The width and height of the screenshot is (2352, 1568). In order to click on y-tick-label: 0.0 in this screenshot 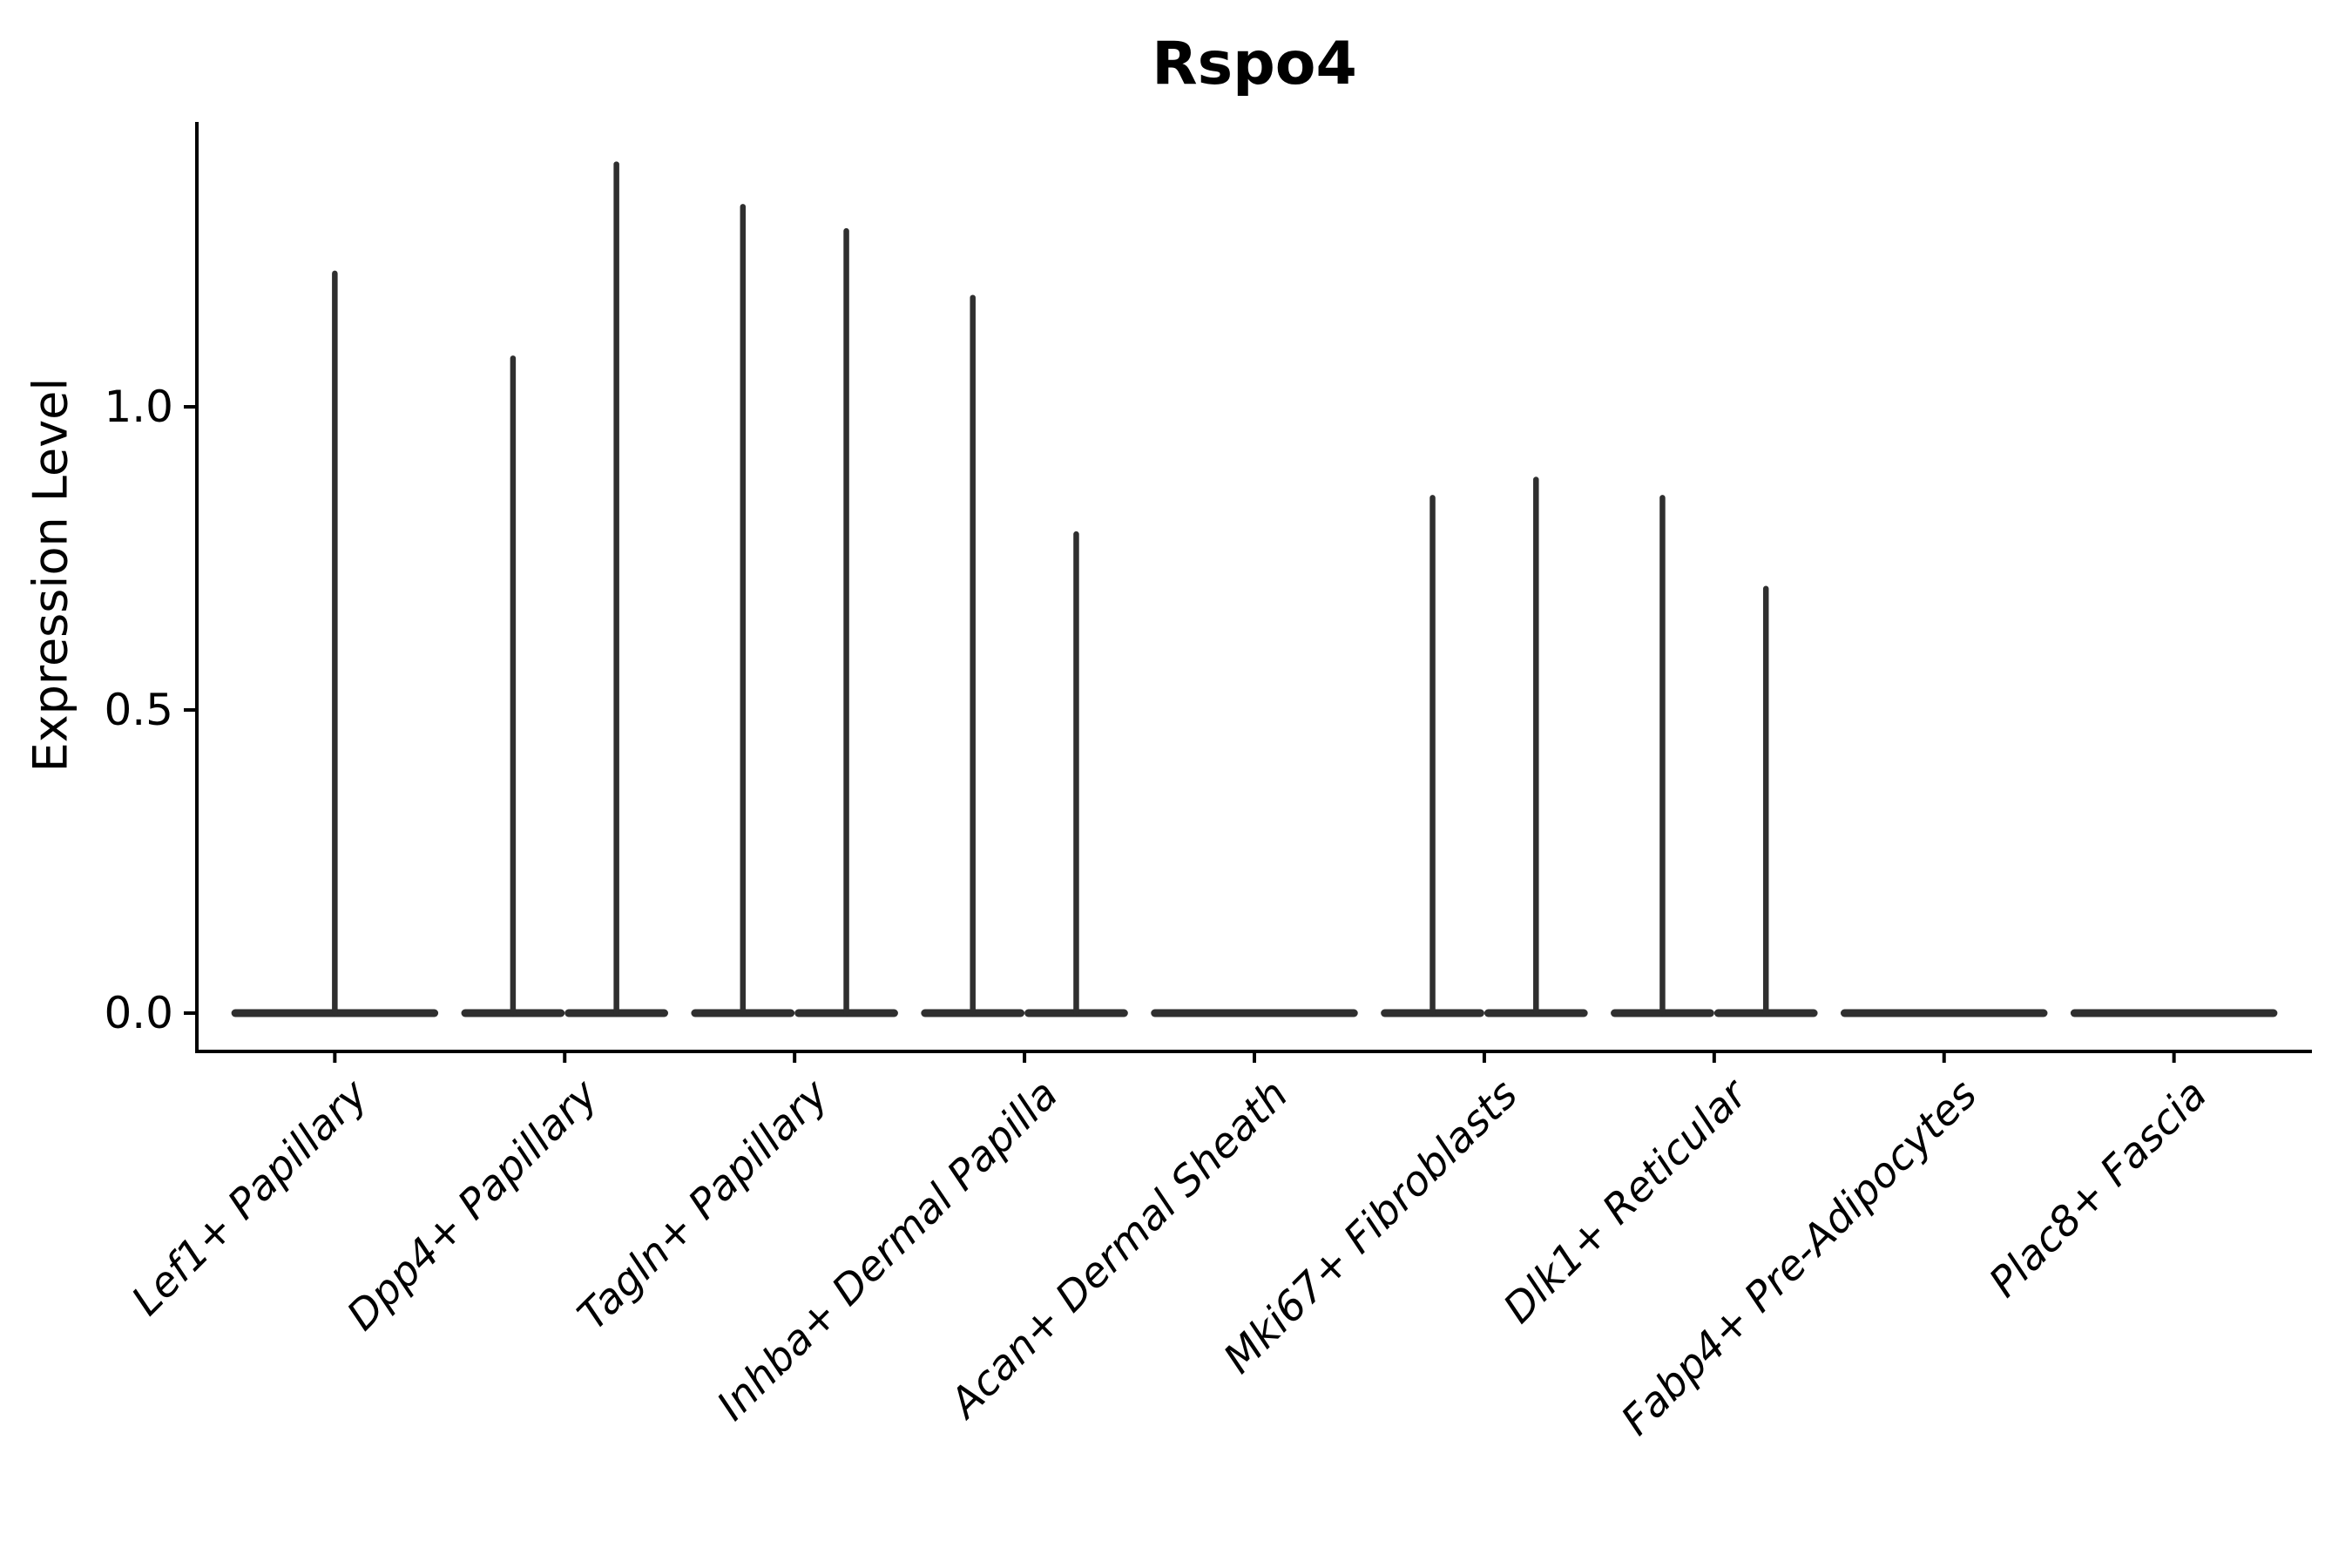, I will do `click(138, 1013)`.